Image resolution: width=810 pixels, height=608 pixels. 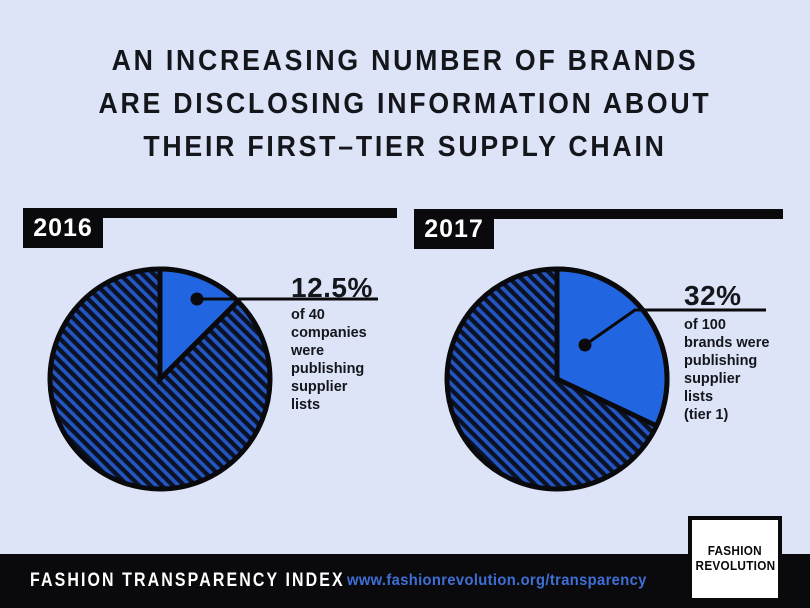 I want to click on year-rule-2017, so click(x=598, y=214).